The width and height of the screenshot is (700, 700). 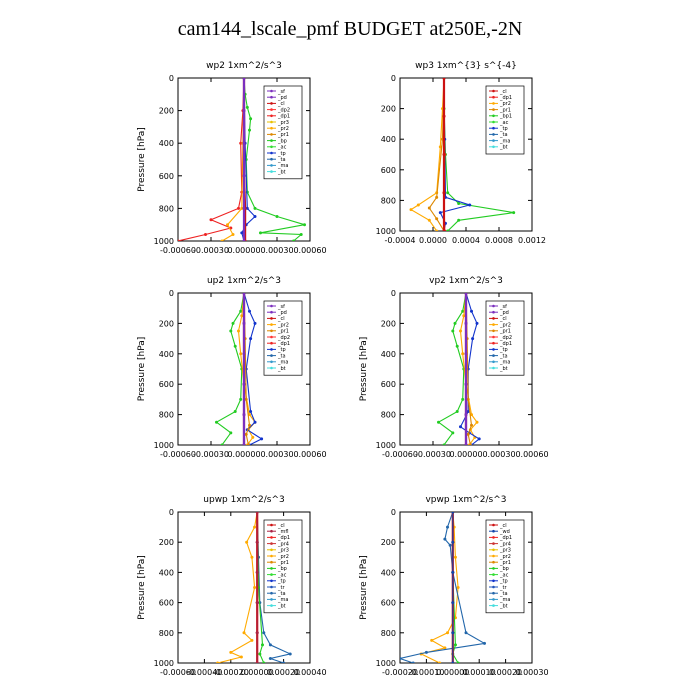 I want to click on series-line-dp2, so click(x=452, y=369).